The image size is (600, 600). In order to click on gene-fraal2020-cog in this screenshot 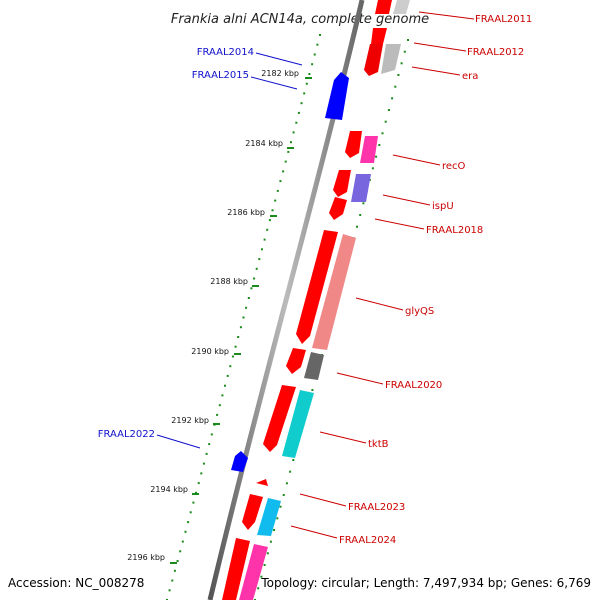, I will do `click(314, 366)`.